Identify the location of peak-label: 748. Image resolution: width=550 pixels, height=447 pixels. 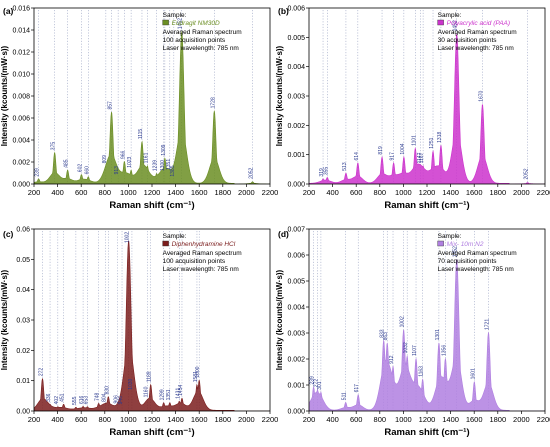
(98, 396).